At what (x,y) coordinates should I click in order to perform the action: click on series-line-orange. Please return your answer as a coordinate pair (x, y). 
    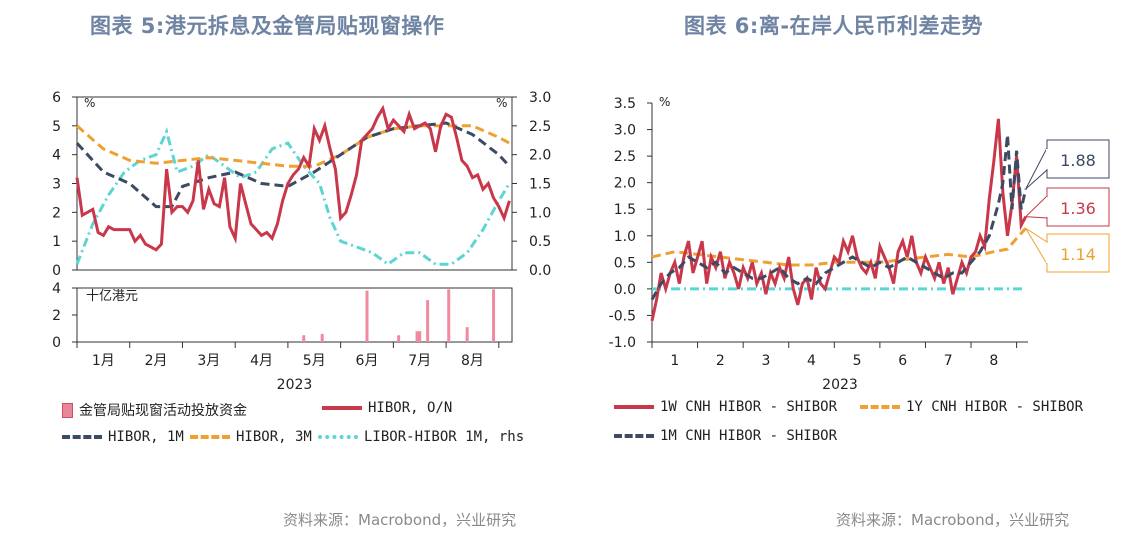
    Looking at the image, I should click on (293, 146).